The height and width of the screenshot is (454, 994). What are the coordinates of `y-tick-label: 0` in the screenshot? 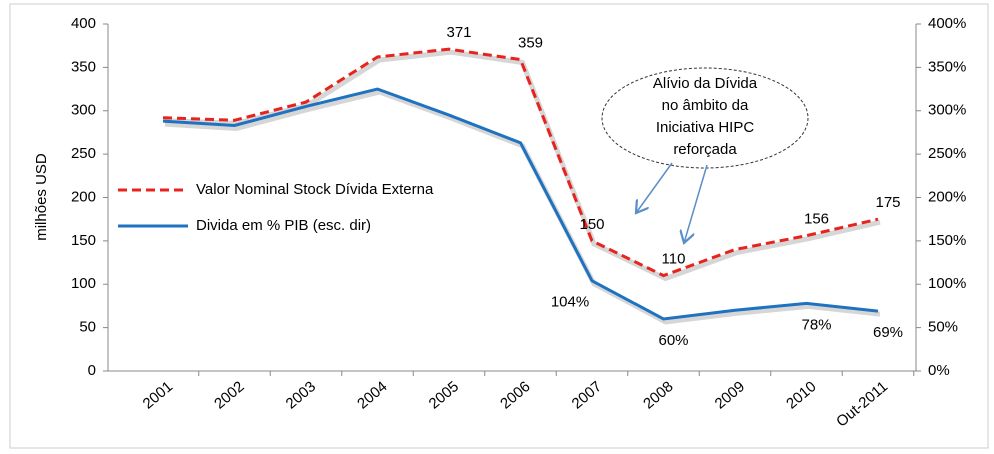 It's located at (92, 370).